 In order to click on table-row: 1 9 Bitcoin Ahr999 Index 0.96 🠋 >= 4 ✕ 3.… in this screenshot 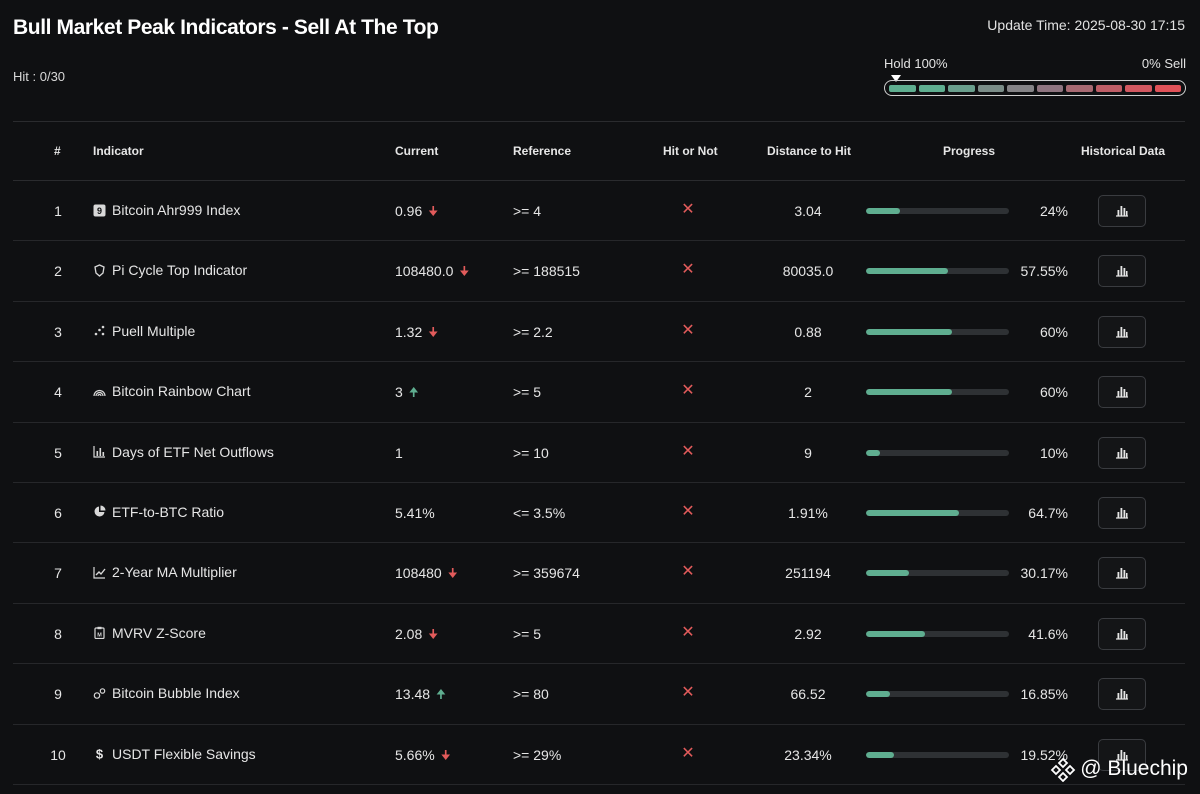, I will do `click(599, 211)`.